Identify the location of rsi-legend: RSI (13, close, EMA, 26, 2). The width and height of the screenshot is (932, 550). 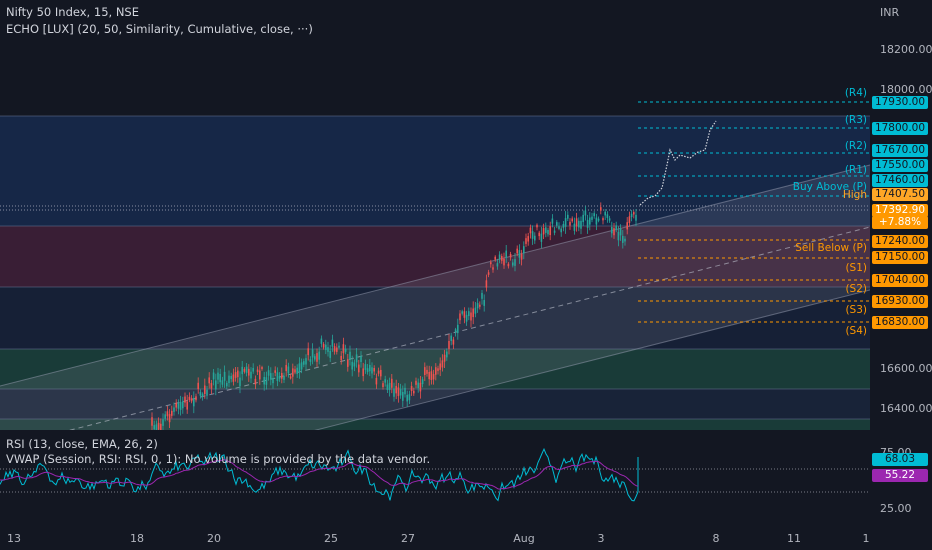
(82, 444).